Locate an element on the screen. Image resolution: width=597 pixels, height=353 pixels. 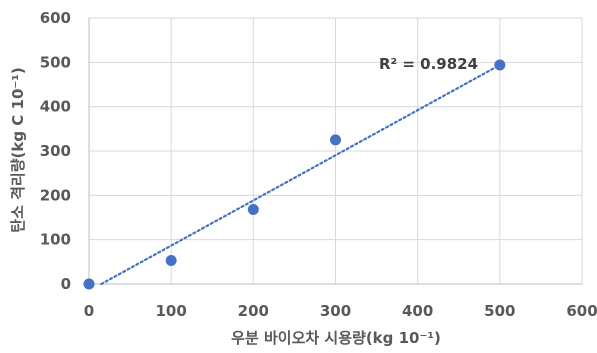
y-axis-title: 탄소 격리량(kg C 10⁻¹) is located at coordinates (18, 149).